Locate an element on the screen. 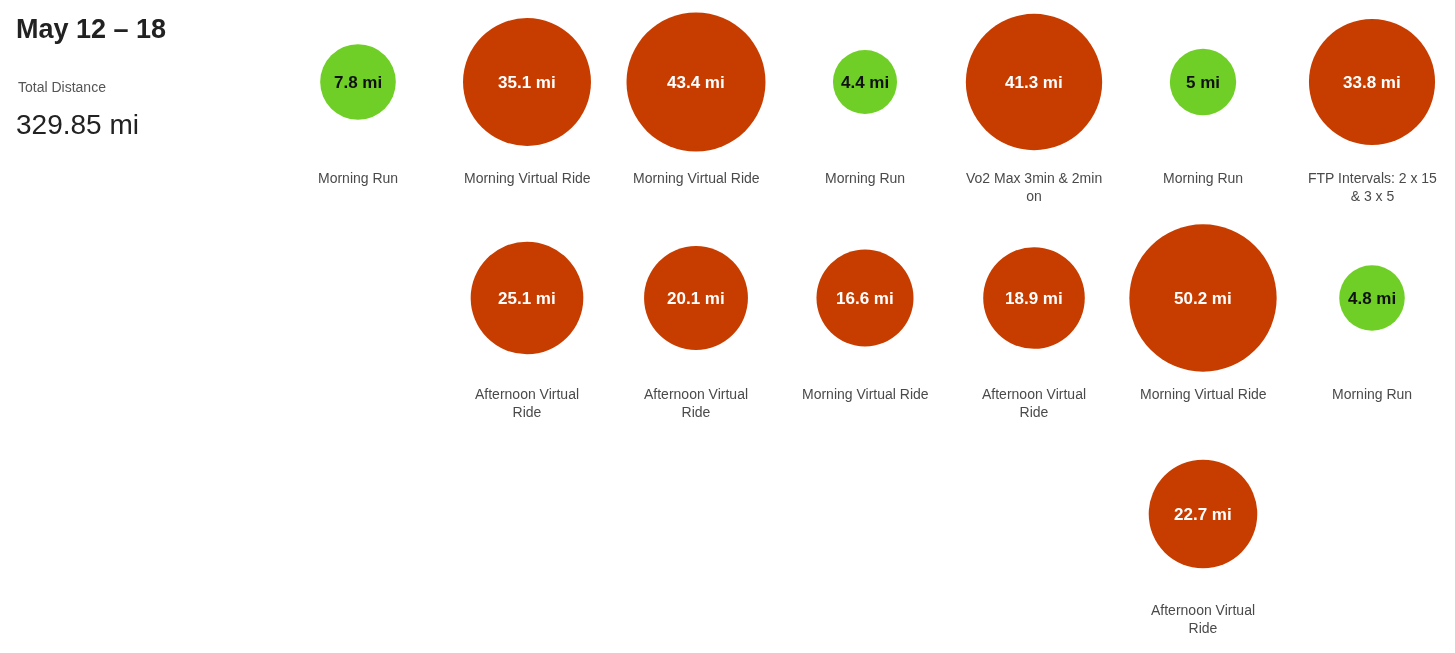  data-label: 16.6 mi is located at coordinates (865, 298).